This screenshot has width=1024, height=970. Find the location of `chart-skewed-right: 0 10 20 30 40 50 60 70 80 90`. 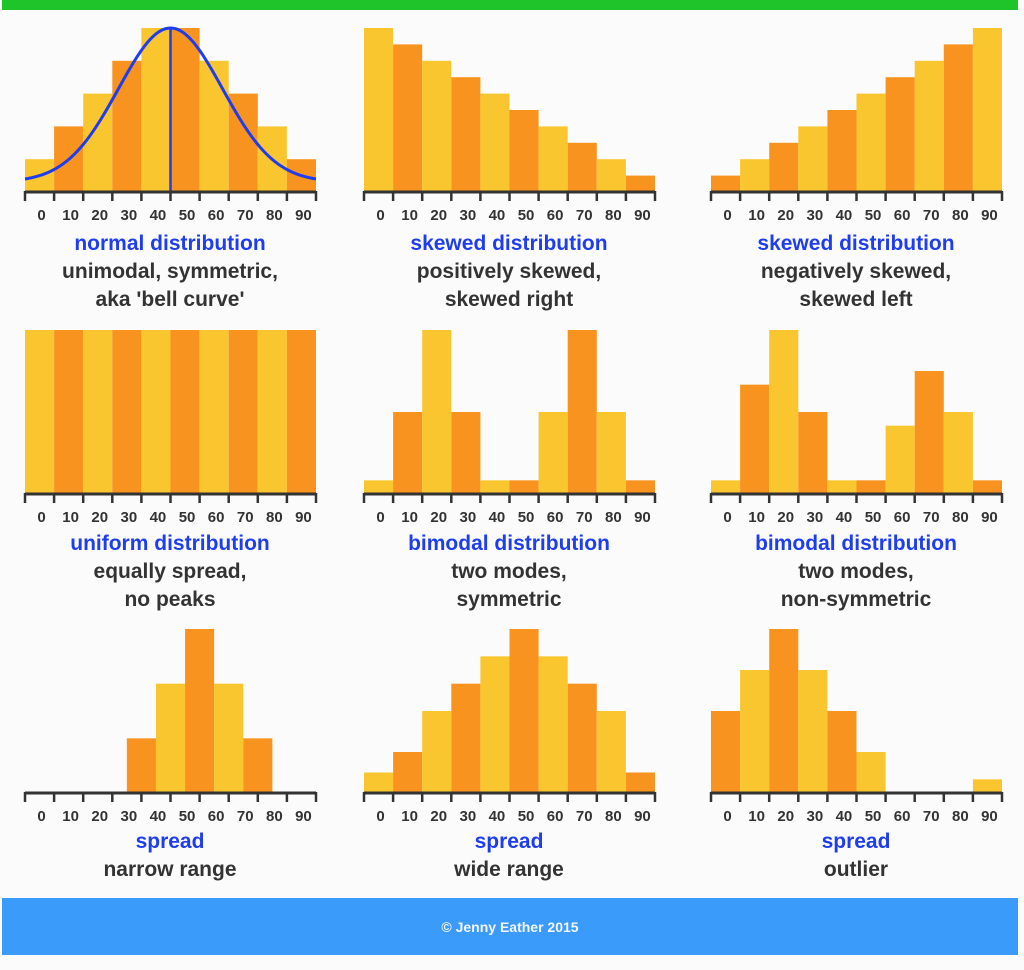

chart-skewed-right: 0 10 20 30 40 50 60 70 80 90 is located at coordinates (509, 126).